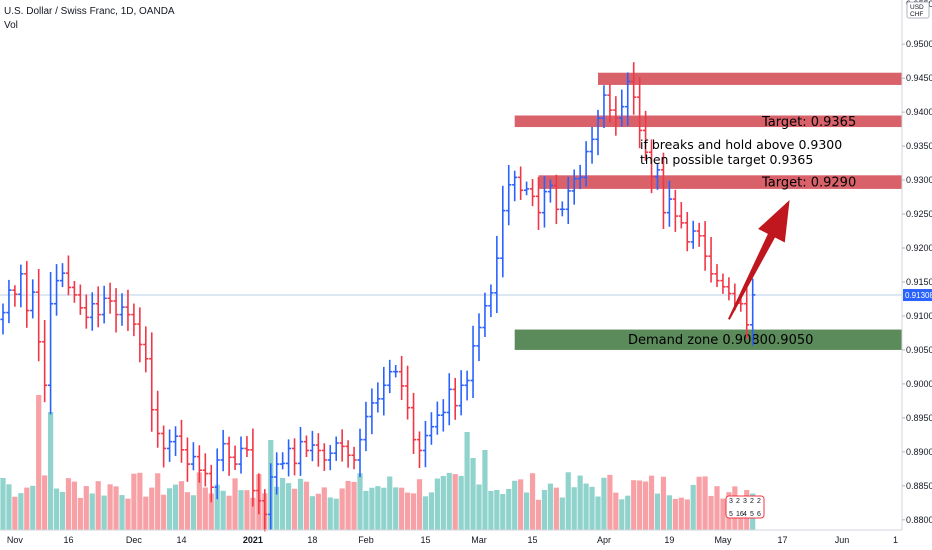  I want to click on x-tick-label: 15, so click(533, 540).